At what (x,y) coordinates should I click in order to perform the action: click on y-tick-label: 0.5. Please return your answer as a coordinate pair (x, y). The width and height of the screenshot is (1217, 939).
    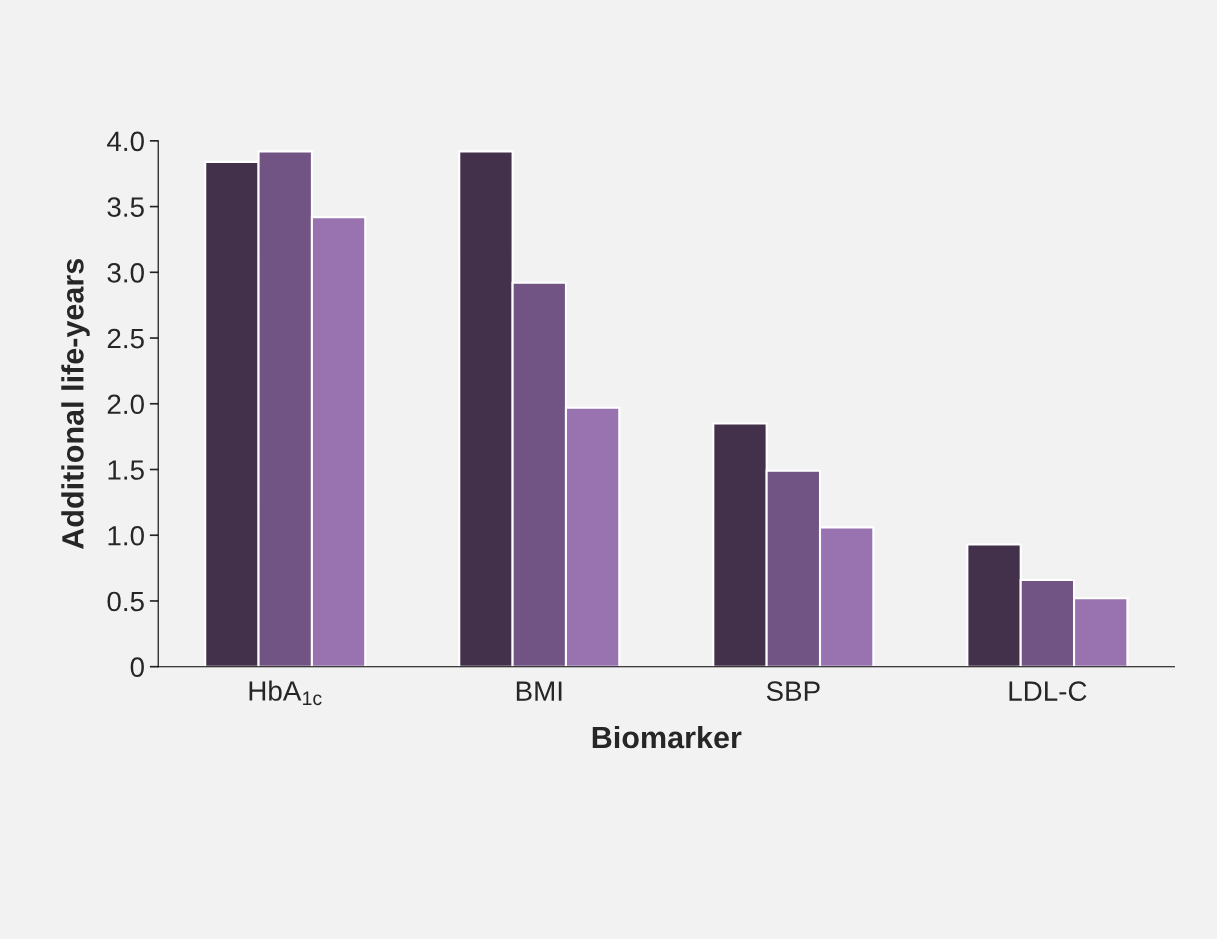
    Looking at the image, I should click on (125, 601).